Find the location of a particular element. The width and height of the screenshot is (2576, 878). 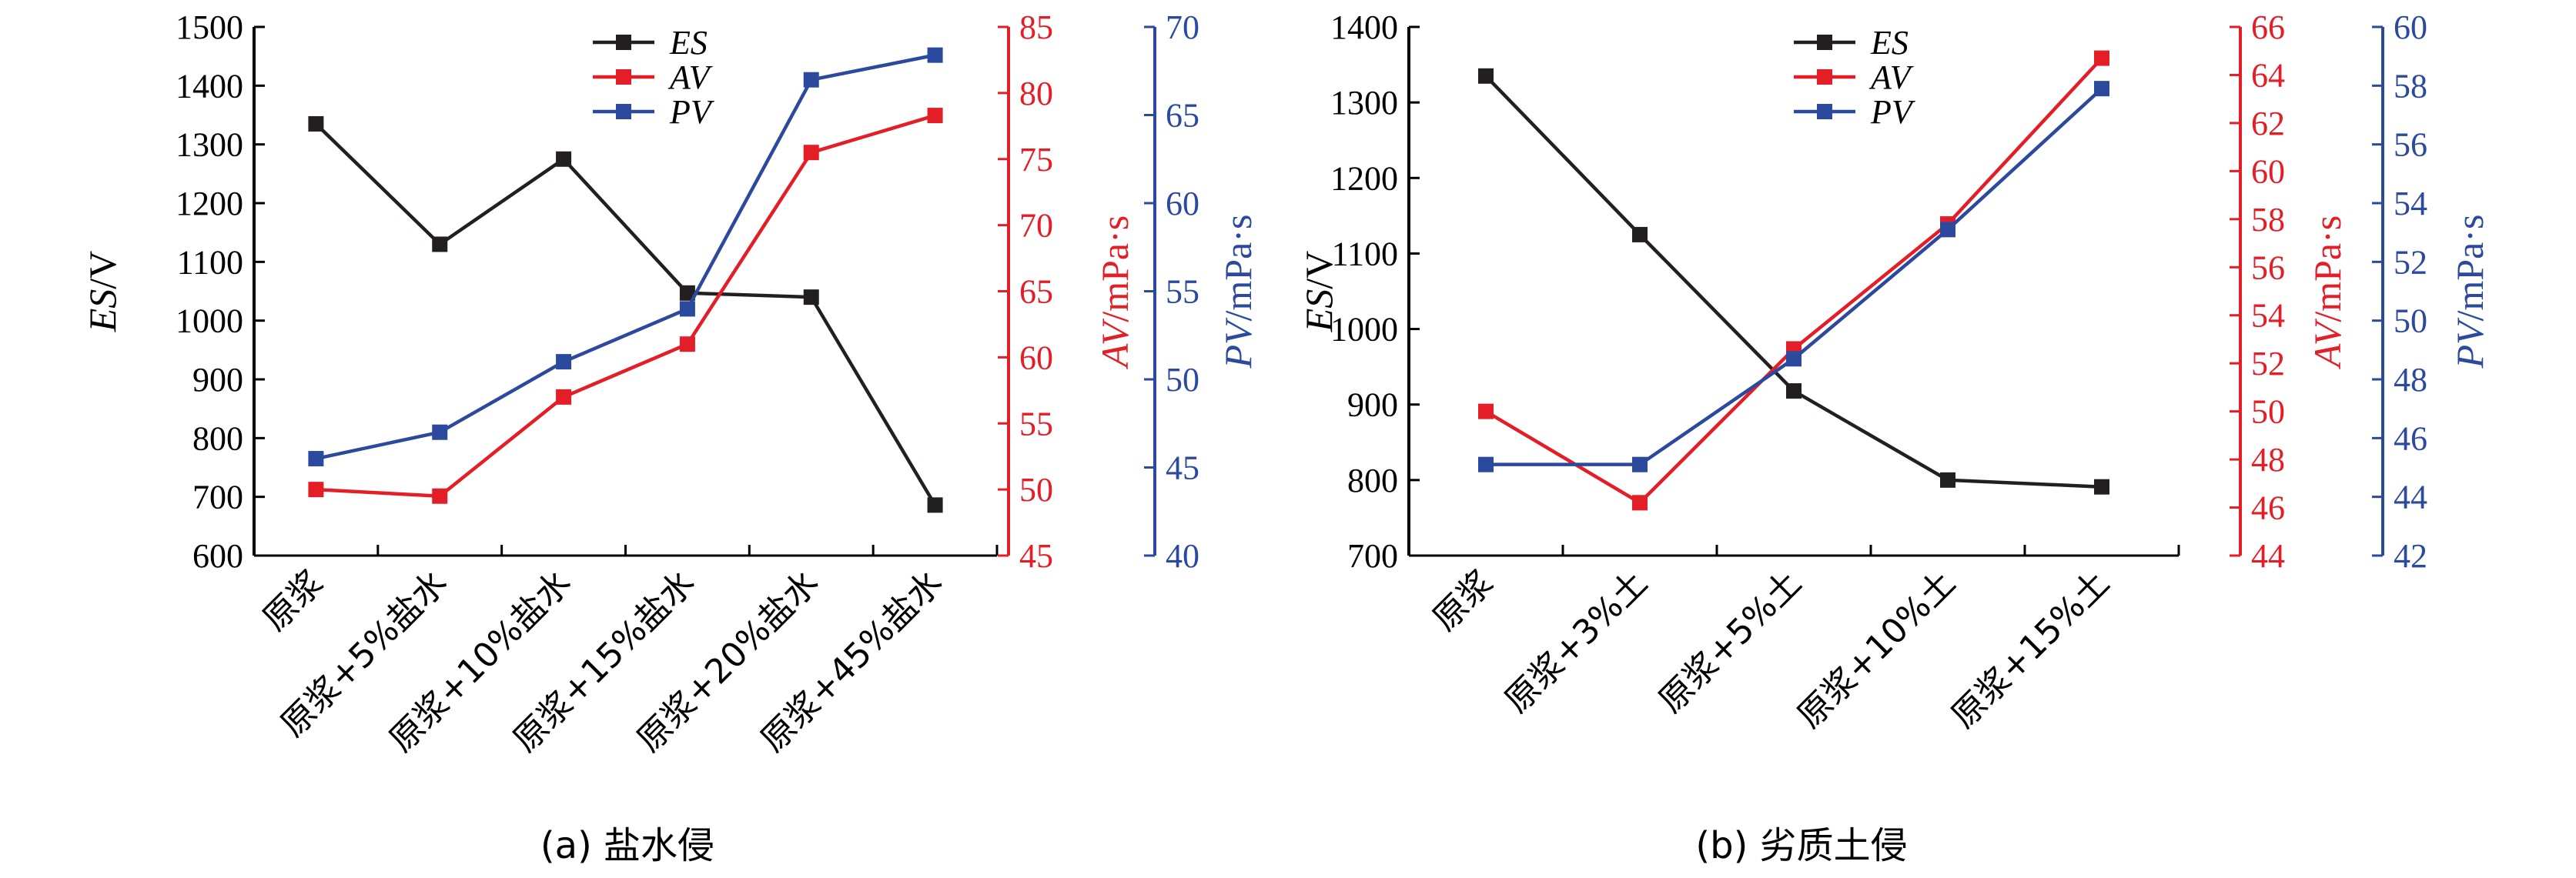

av-tick-label: 44 is located at coordinates (2268, 556).